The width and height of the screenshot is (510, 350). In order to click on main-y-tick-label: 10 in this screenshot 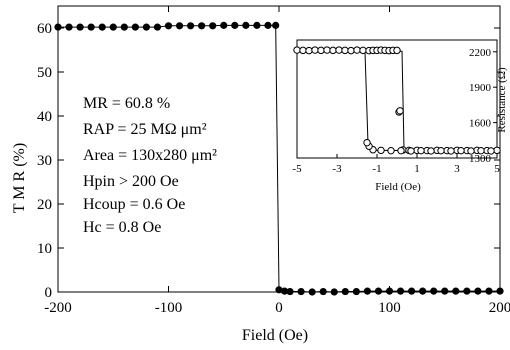, I will do `click(44, 249)`.